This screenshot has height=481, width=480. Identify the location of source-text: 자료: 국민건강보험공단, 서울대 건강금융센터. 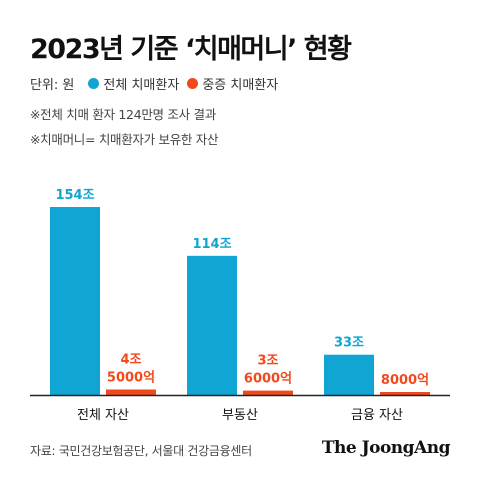
(141, 451).